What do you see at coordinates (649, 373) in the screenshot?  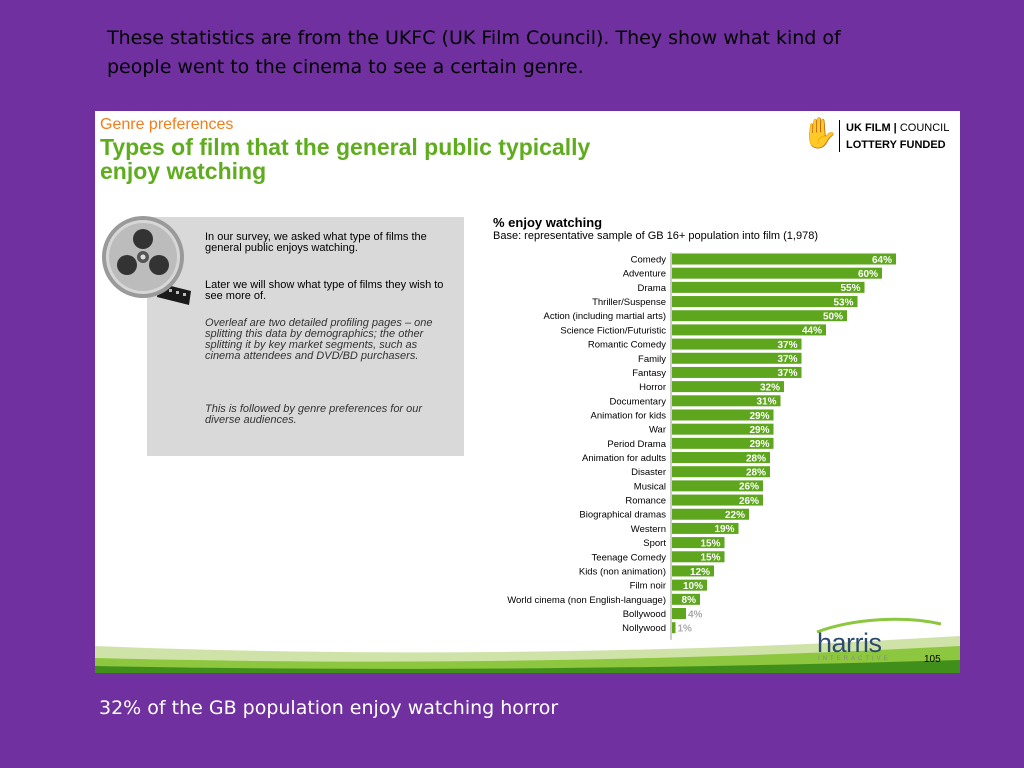 I see `category-label: Fantasy` at bounding box center [649, 373].